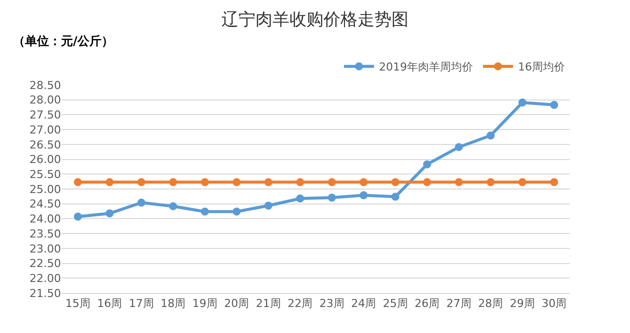  I want to click on y-tick-label: 24.50, so click(45, 204).